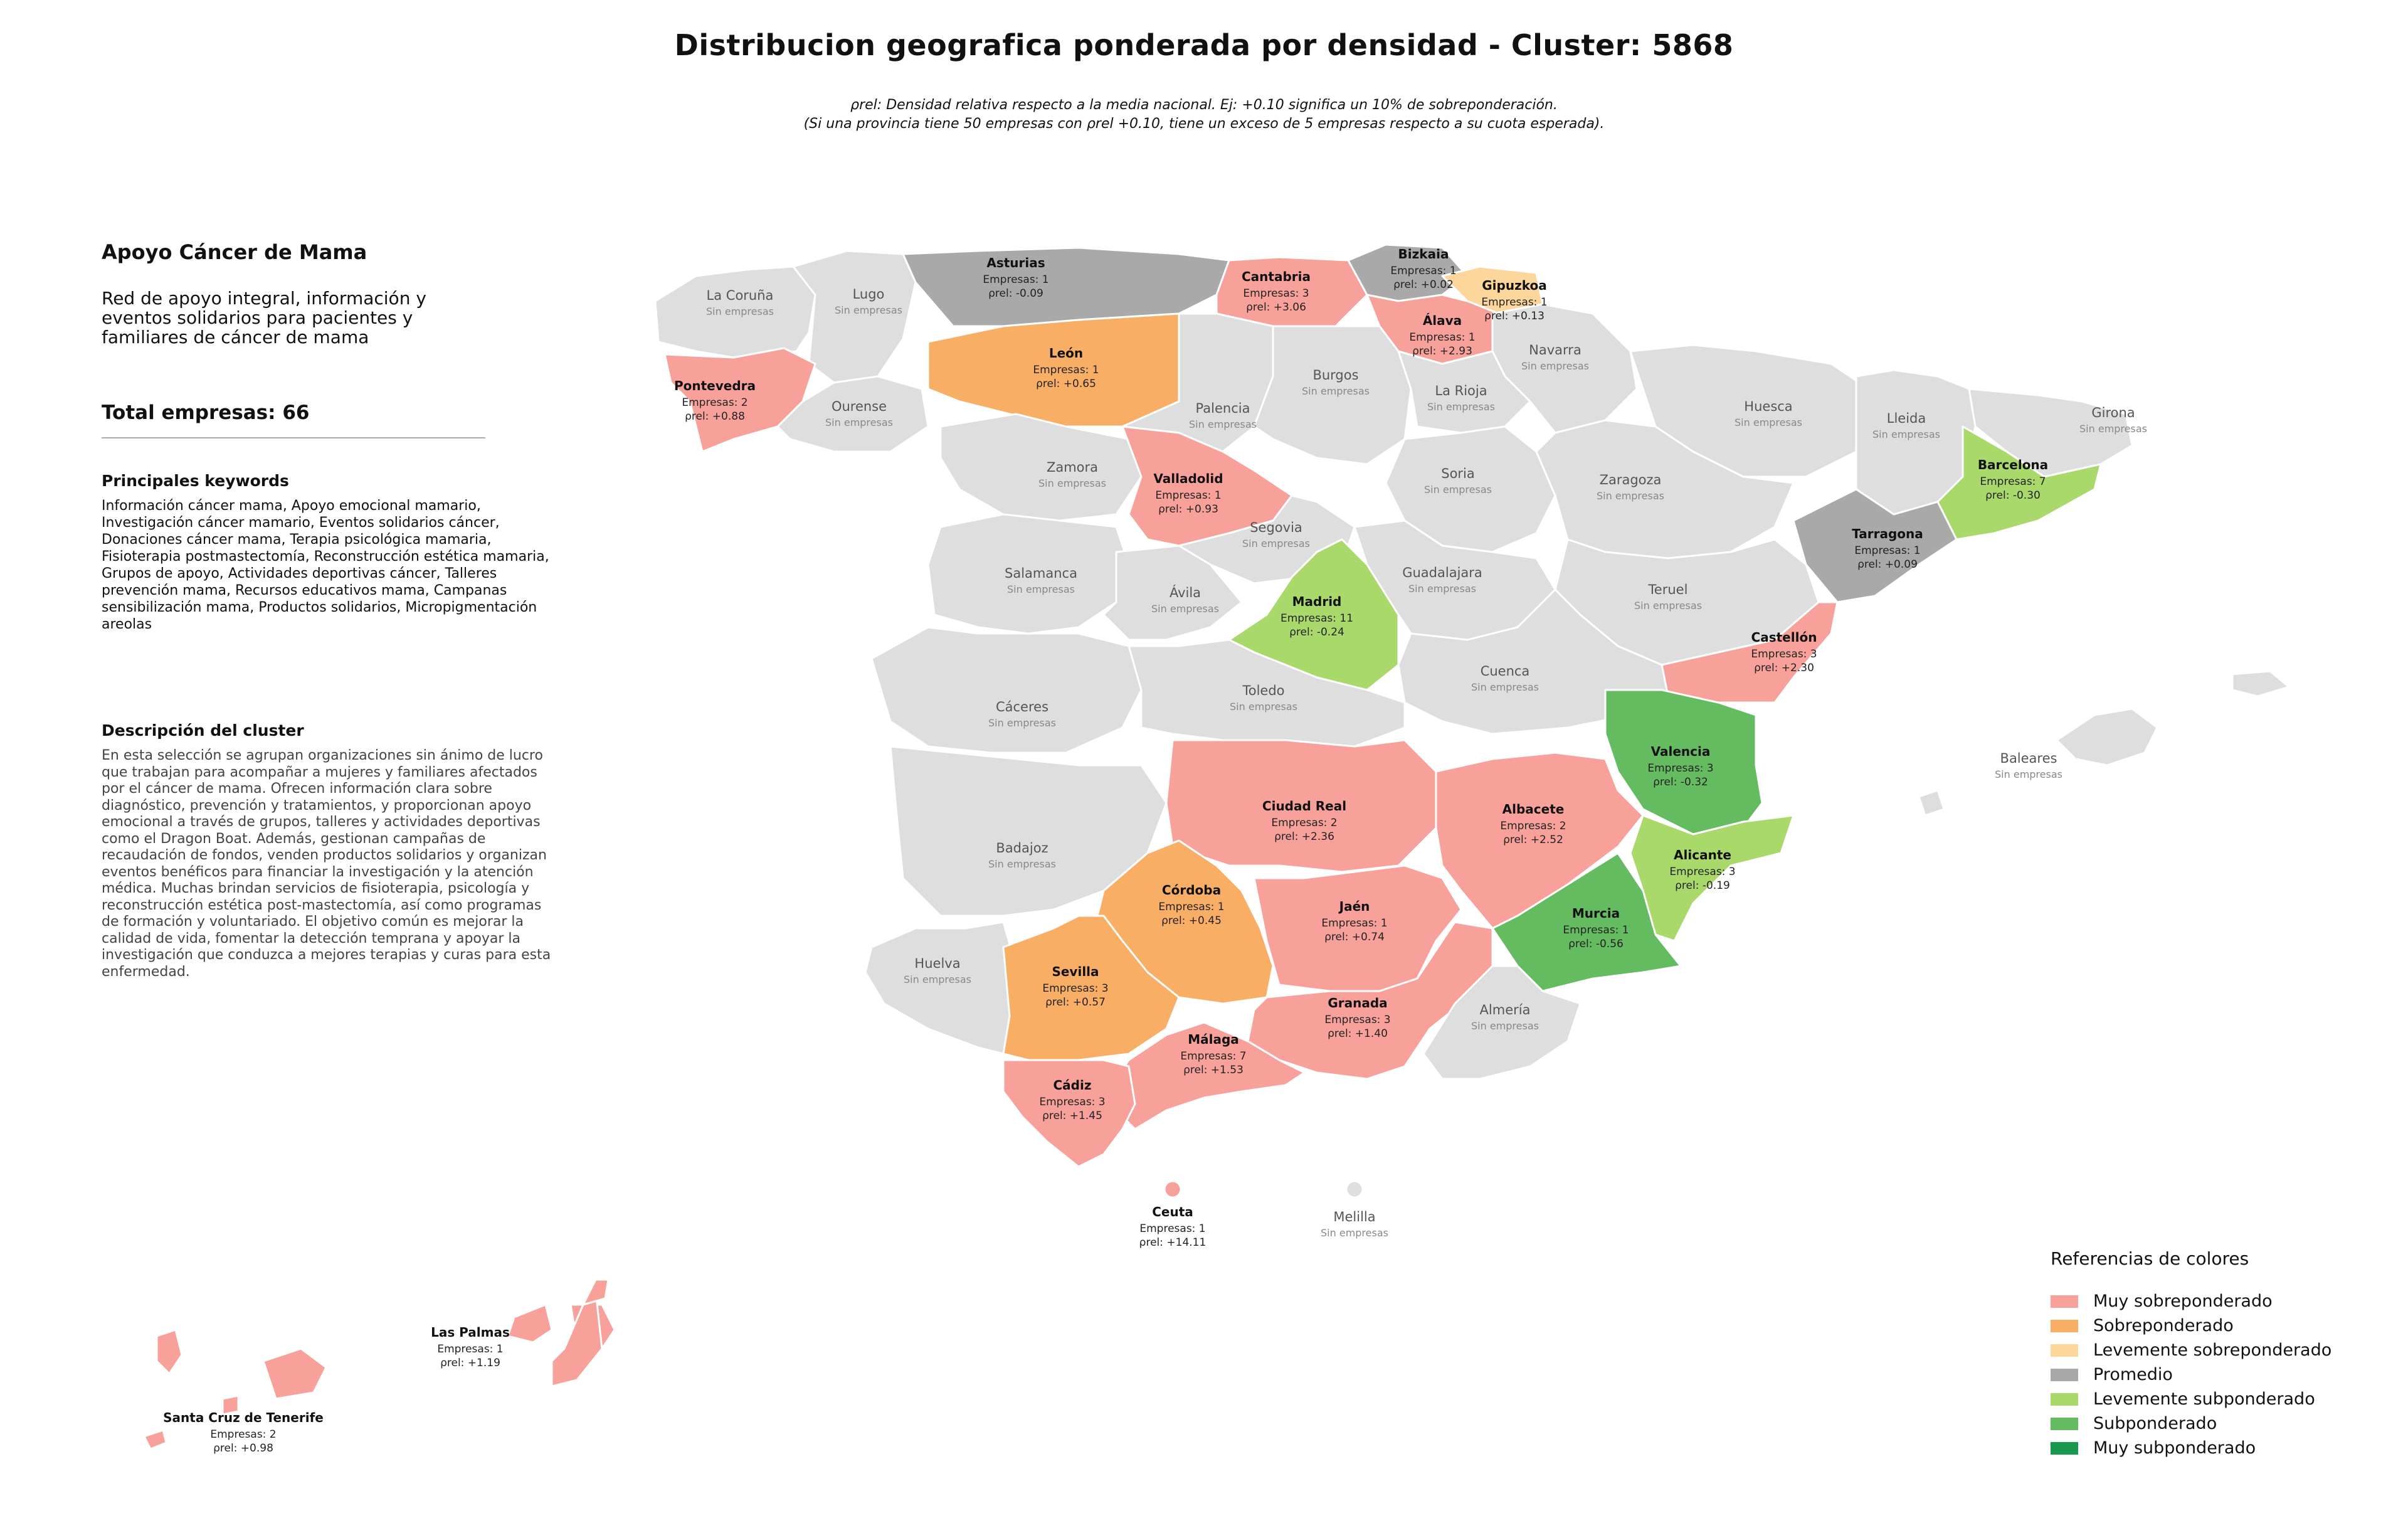  What do you see at coordinates (1015, 279) in the screenshot?
I see `empresas-asturias: Empresas: 1` at bounding box center [1015, 279].